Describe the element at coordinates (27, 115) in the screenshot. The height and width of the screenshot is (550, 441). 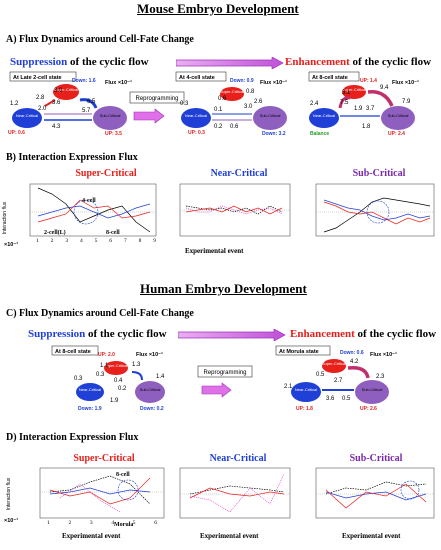
I see `node-near: Near-Critical` at that location.